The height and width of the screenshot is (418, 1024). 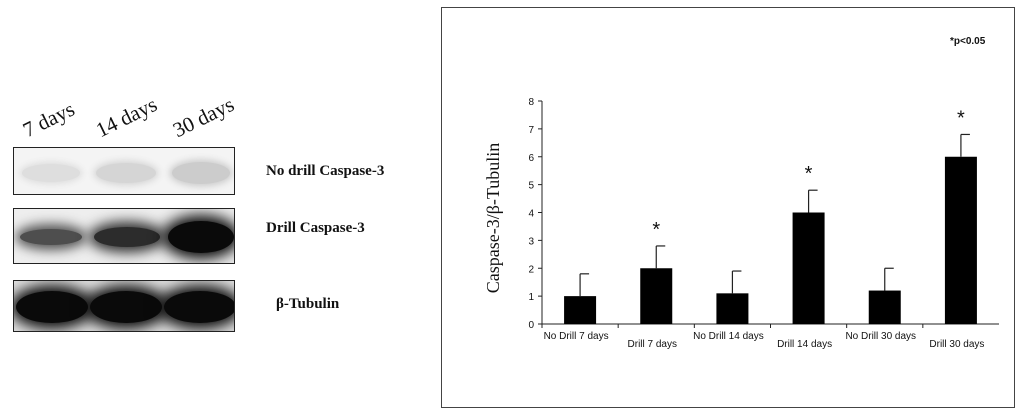 I want to click on row-label-tubulin: β-Tubulin, so click(x=308, y=304).